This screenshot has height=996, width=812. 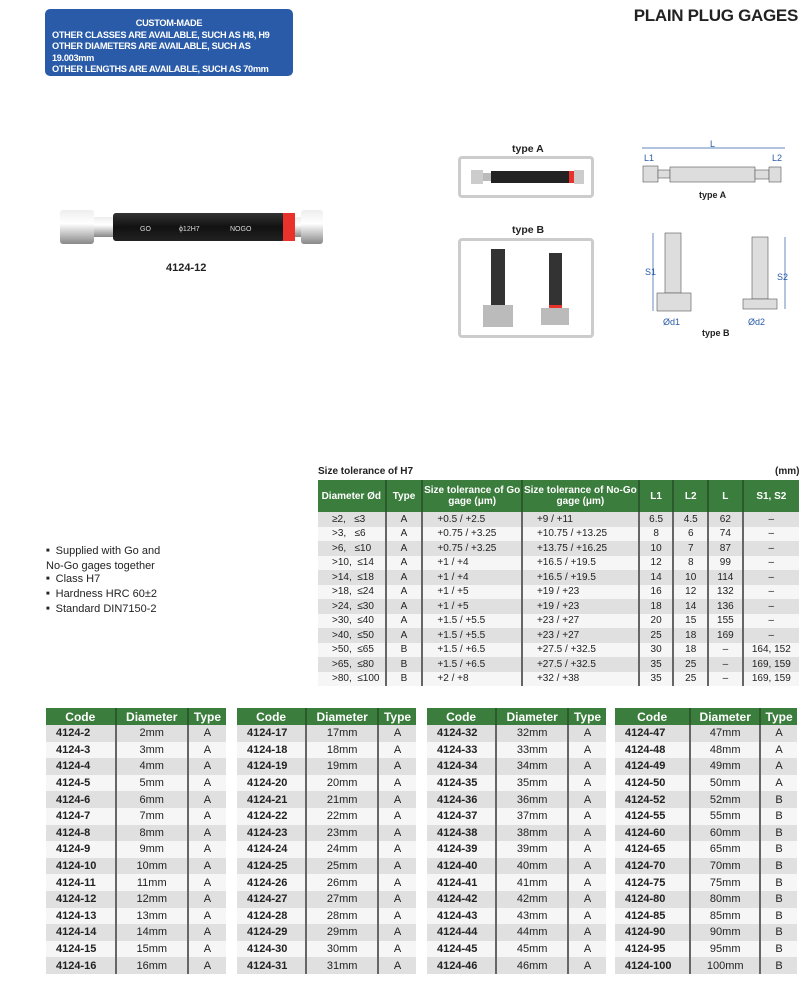 I want to click on code-cell: 4124-60, so click(x=653, y=833).